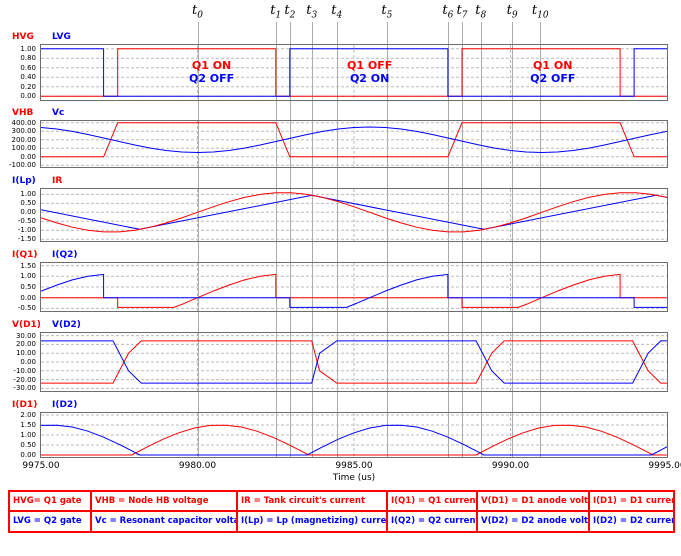 The width and height of the screenshot is (681, 556). I want to click on marker-sub: 10, so click(543, 15).